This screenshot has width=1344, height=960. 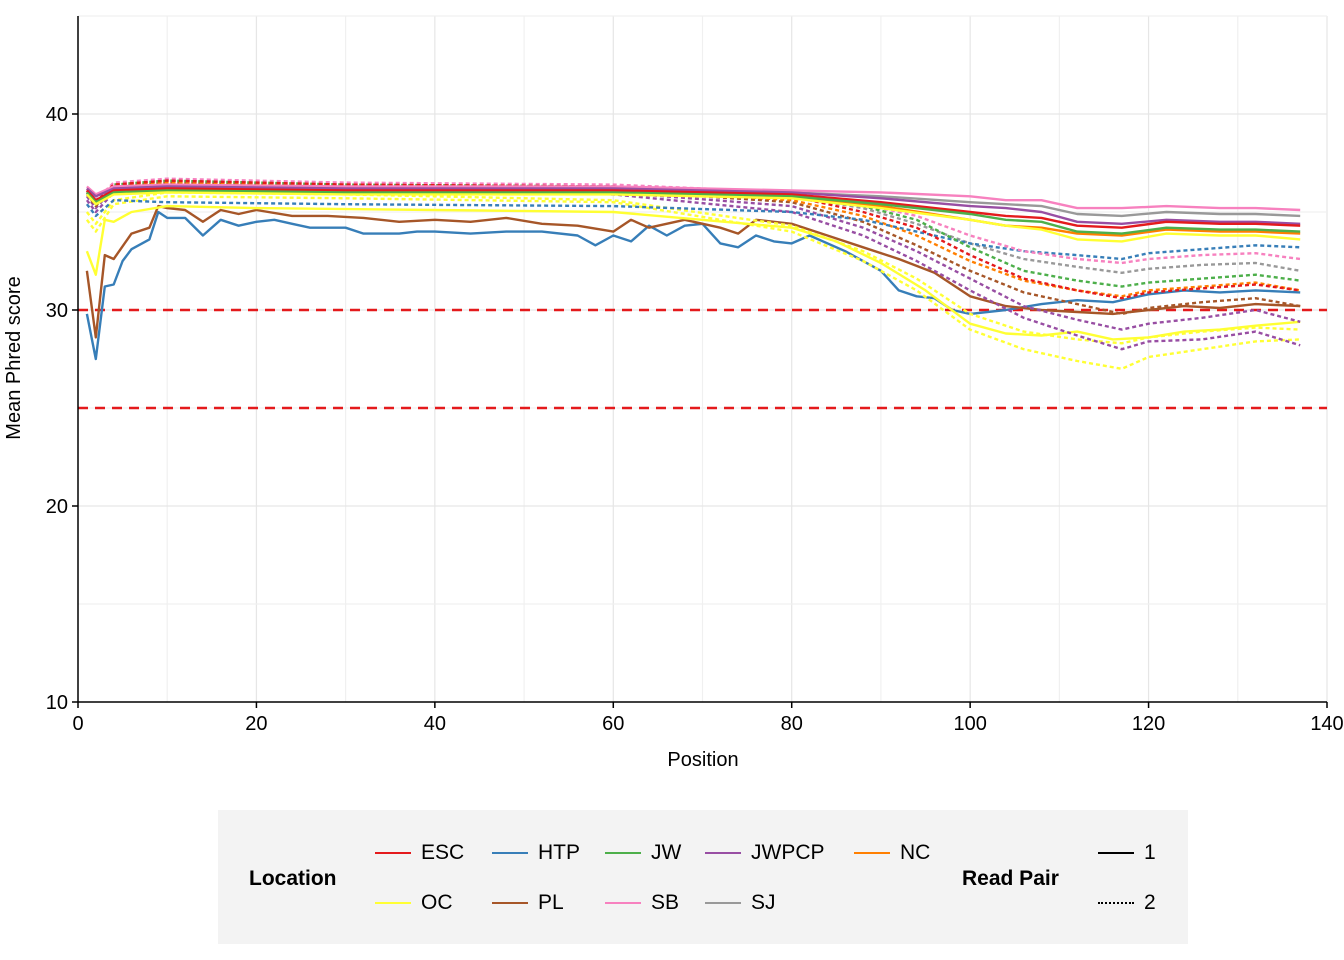 I want to click on y-tick-label: 30, so click(x=57, y=311).